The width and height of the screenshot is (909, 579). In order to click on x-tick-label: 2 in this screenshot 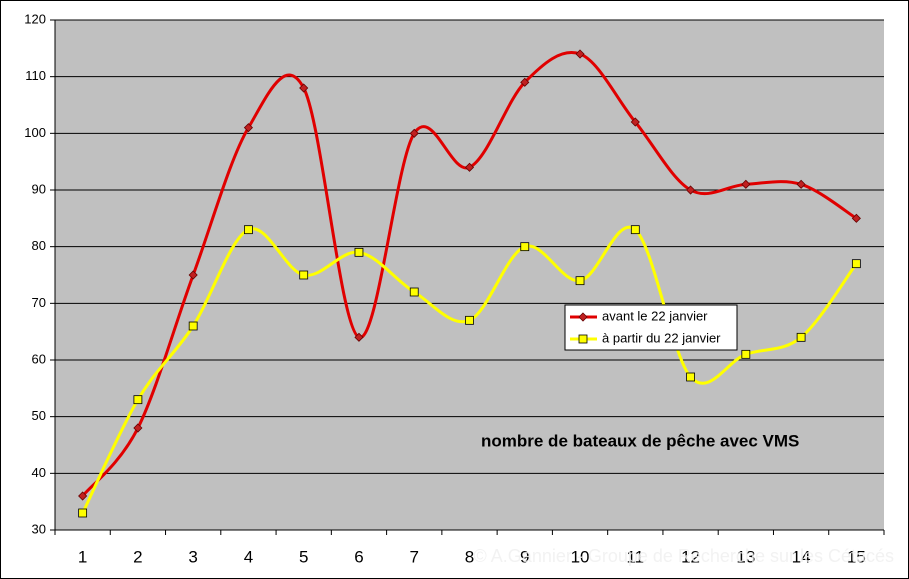, I will do `click(137, 556)`.